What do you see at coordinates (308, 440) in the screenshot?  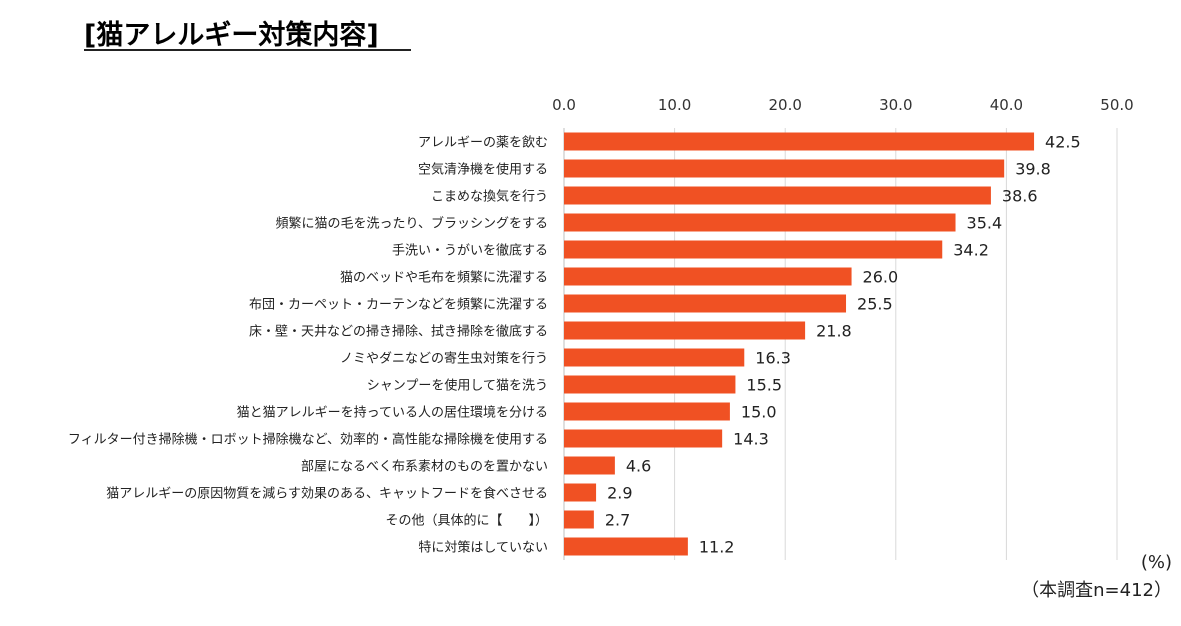 I see `category-label: フィルター付き掃除機・ロボット掃除機など、効率的・高性能な掃除機を使用する` at bounding box center [308, 440].